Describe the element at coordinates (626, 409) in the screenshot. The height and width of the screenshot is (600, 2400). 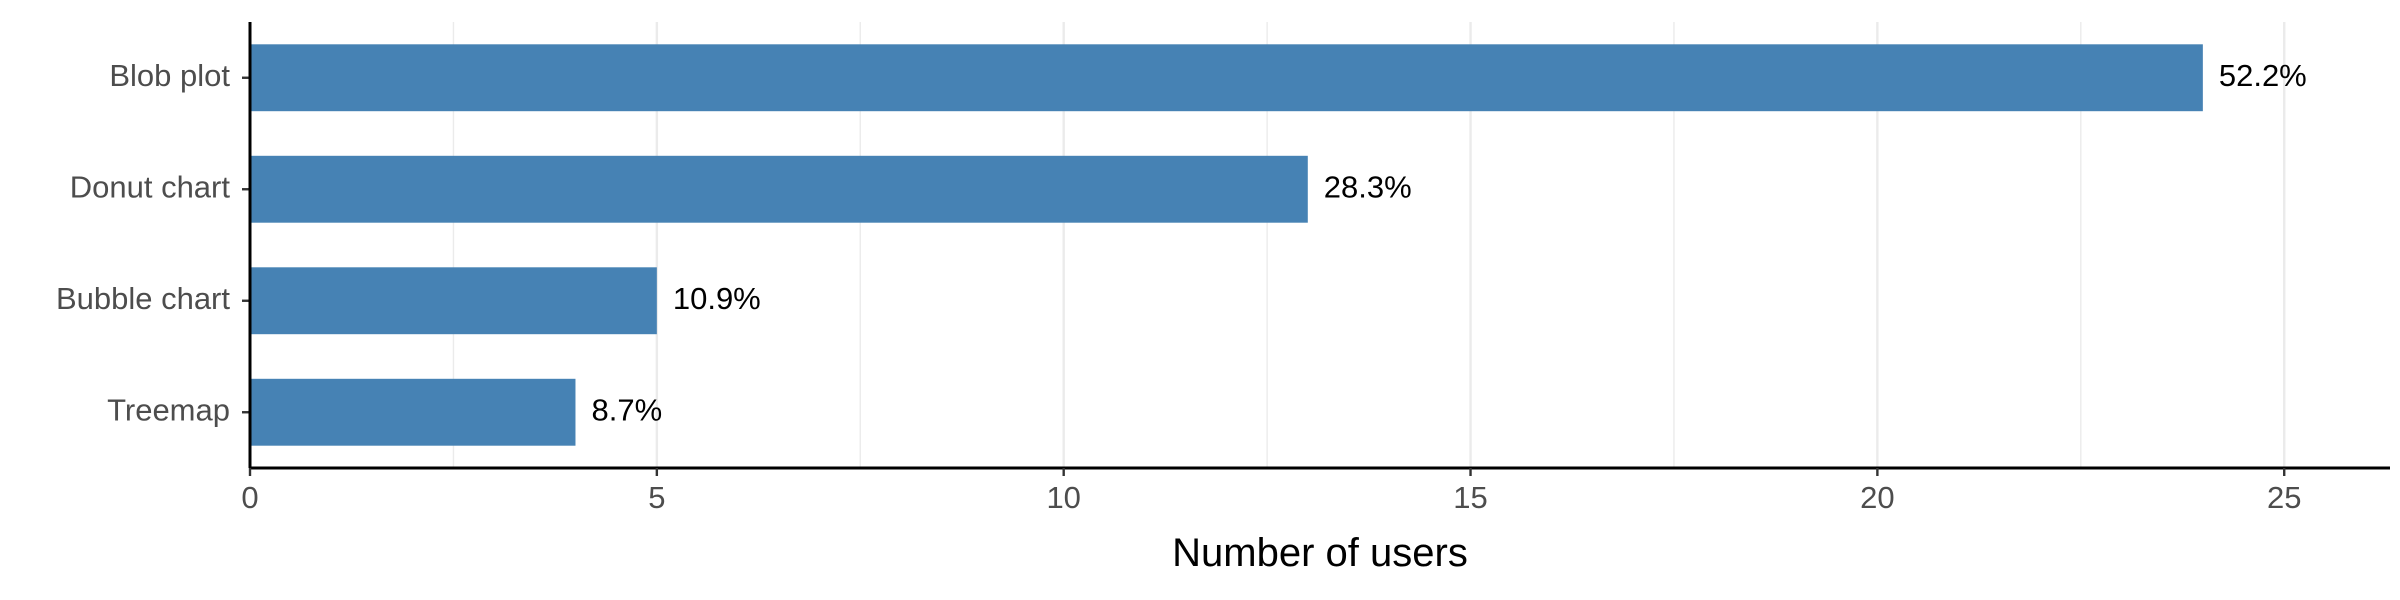
I see `data-label: 8.7%` at that location.